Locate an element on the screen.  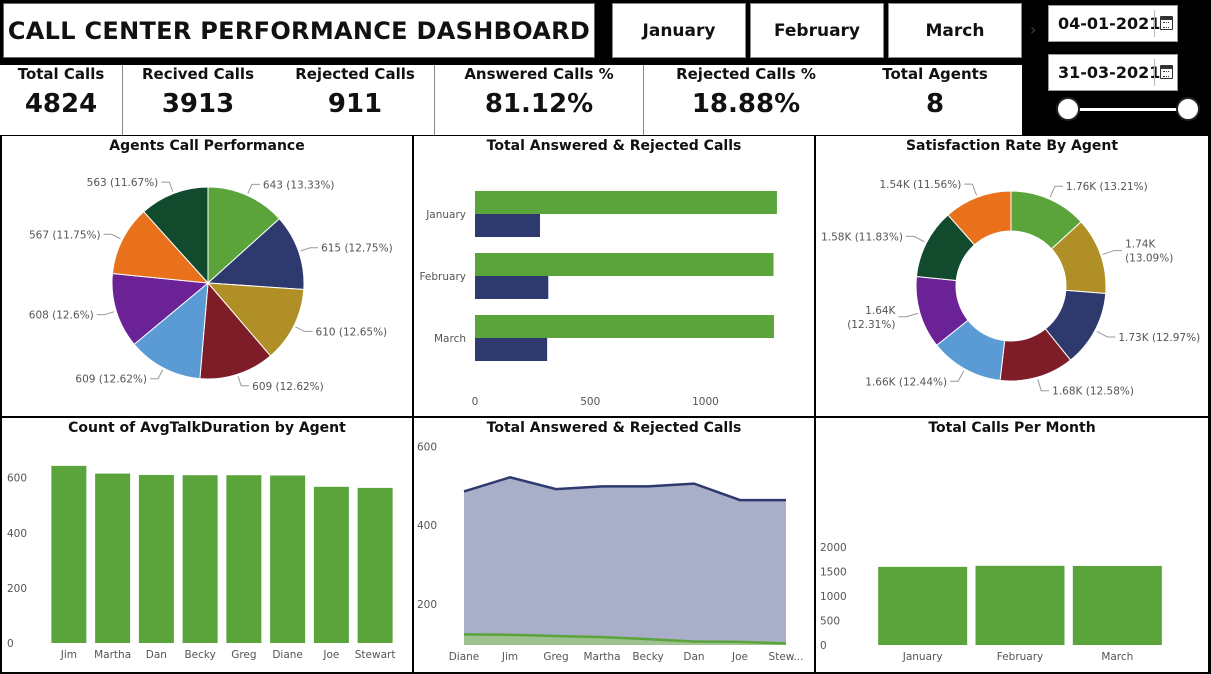
month-filter-march: March is located at coordinates (955, 30).